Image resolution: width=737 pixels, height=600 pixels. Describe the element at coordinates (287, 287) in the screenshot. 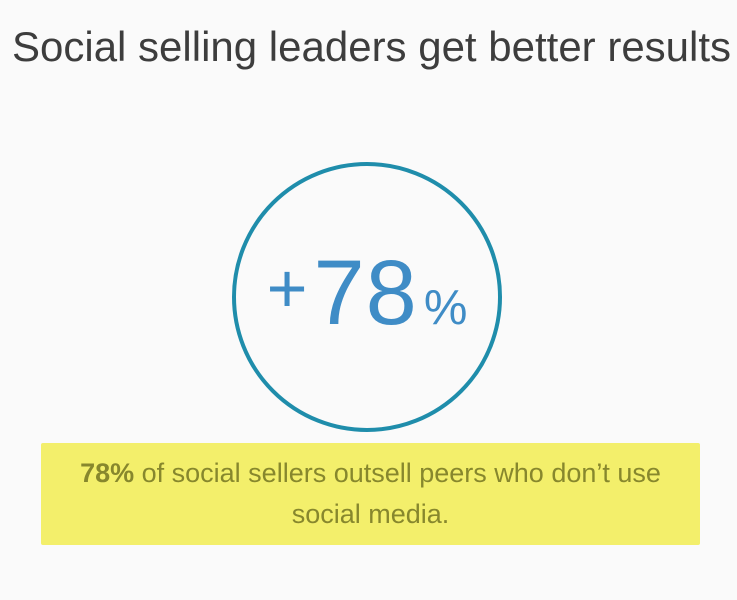

I see `stat-plus-sign: +` at that location.